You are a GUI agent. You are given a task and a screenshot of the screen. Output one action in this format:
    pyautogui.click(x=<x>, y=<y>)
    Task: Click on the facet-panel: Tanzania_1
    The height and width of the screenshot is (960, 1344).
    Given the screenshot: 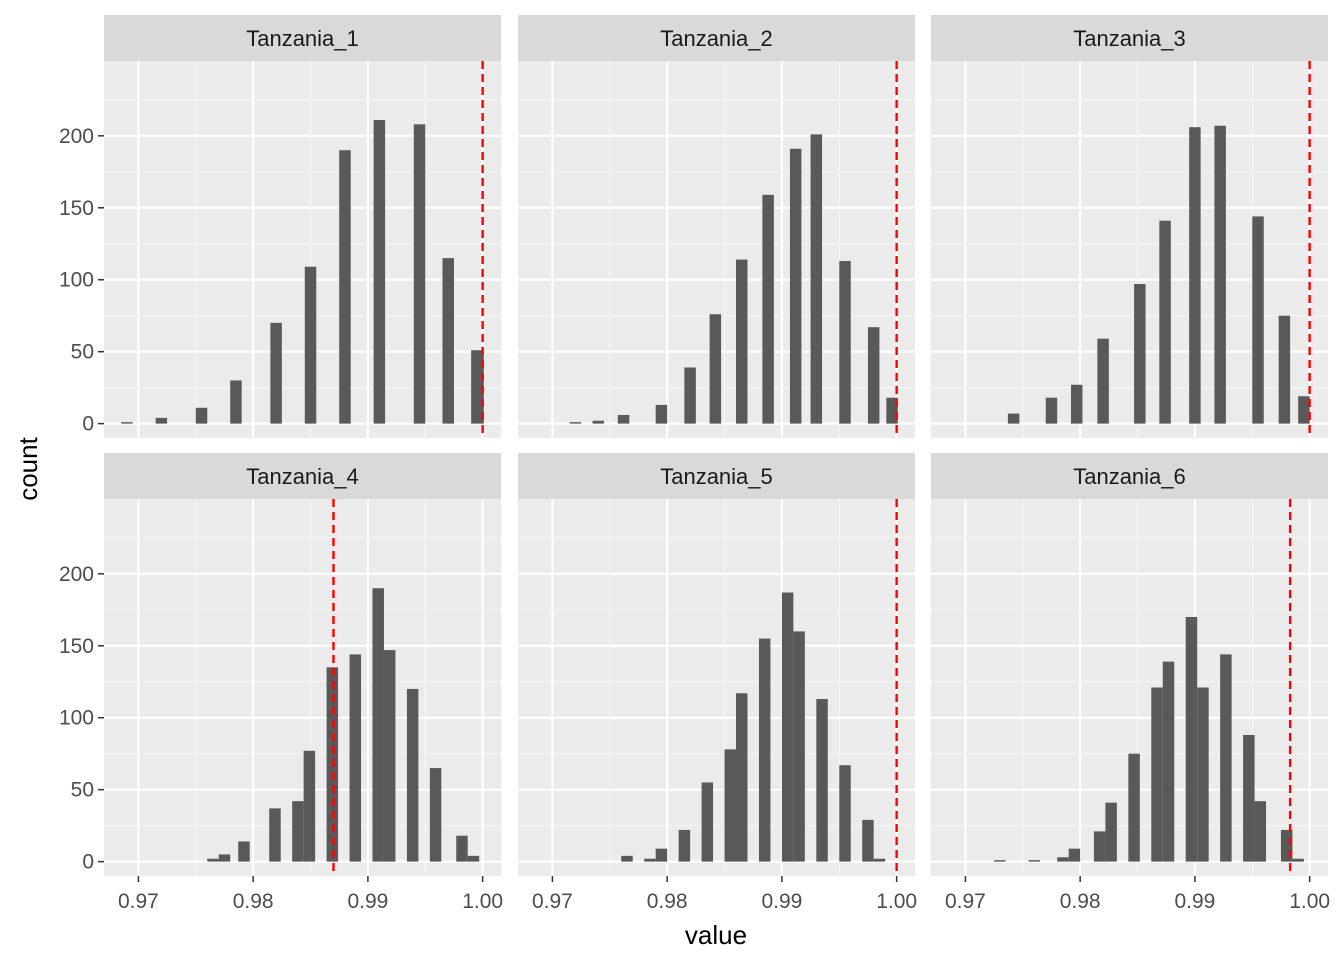 What is the action you would take?
    pyautogui.click(x=302, y=226)
    